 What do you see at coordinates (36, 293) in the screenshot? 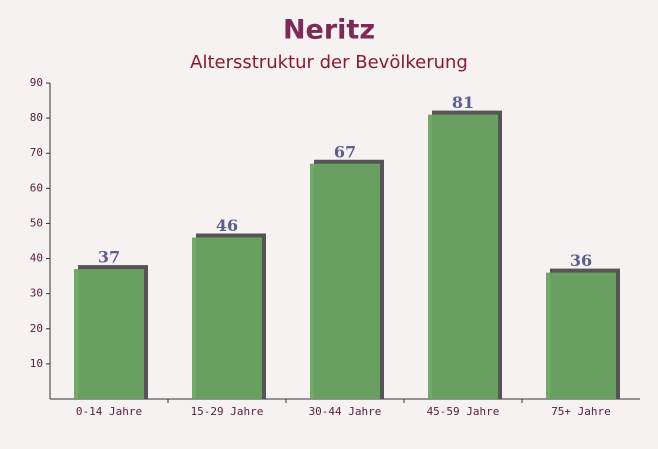
I see `y-tick-label: 30` at bounding box center [36, 293].